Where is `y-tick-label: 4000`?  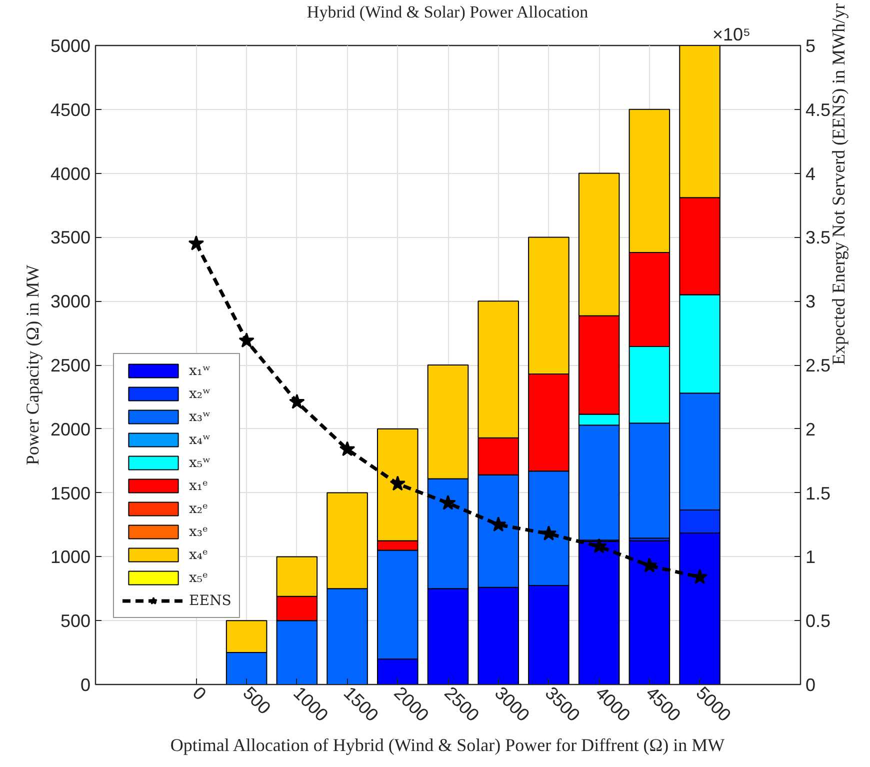 y-tick-label: 4000 is located at coordinates (70, 174).